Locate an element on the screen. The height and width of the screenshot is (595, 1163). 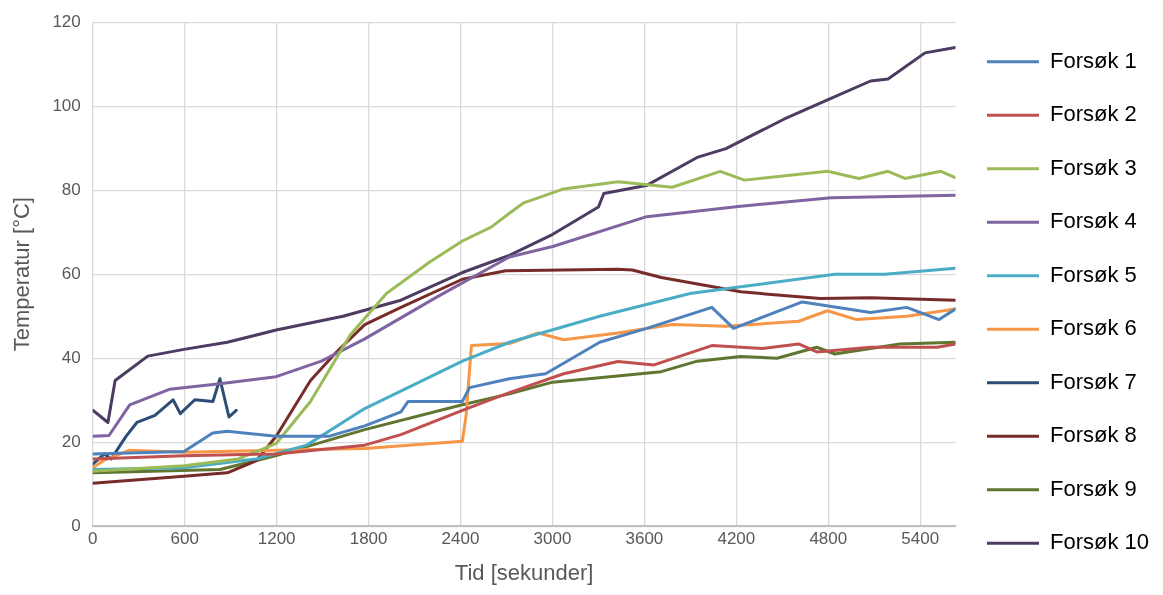
x-tick-label: 2400 is located at coordinates (460, 539).